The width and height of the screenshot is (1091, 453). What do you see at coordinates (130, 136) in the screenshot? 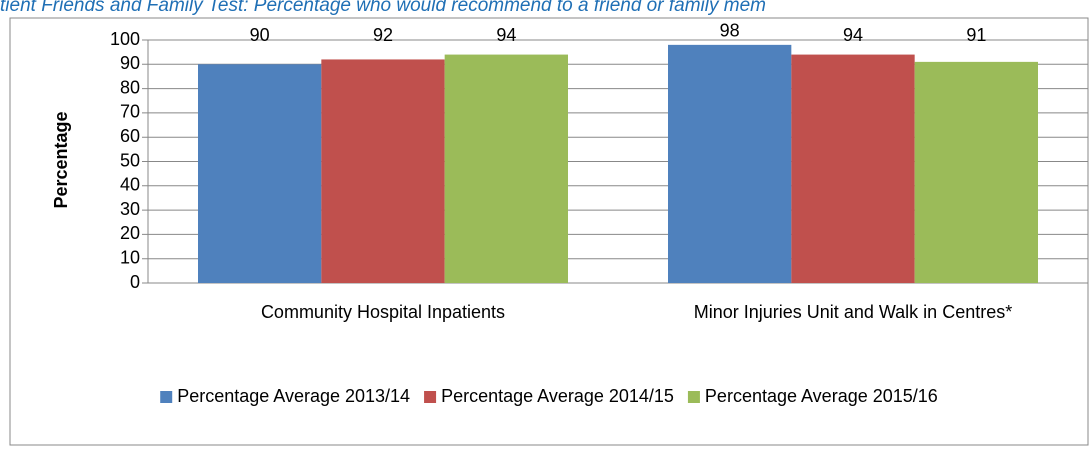
I see `y-tick-label: 60` at bounding box center [130, 136].